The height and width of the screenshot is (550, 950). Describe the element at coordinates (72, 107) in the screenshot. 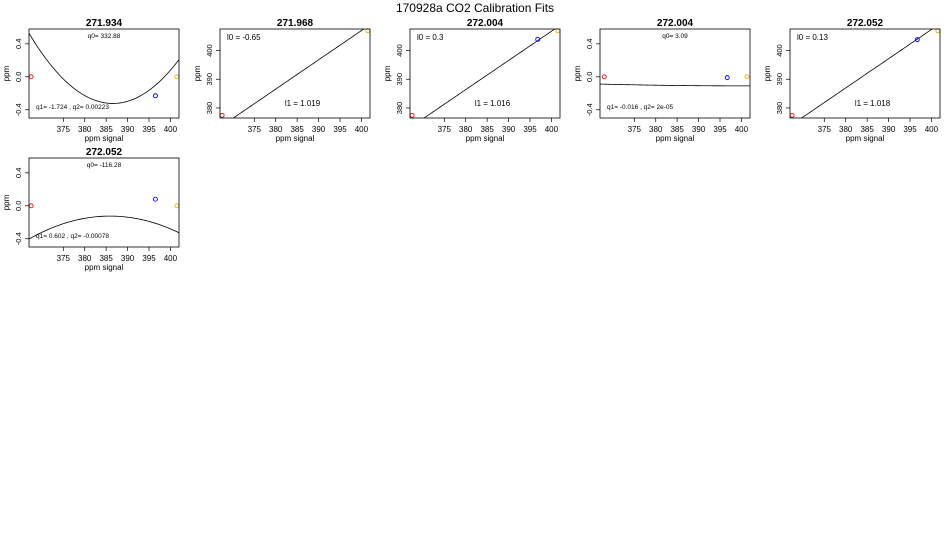

I see `coefficient-label: q1= -1.724 , q2= 0.00223` at that location.